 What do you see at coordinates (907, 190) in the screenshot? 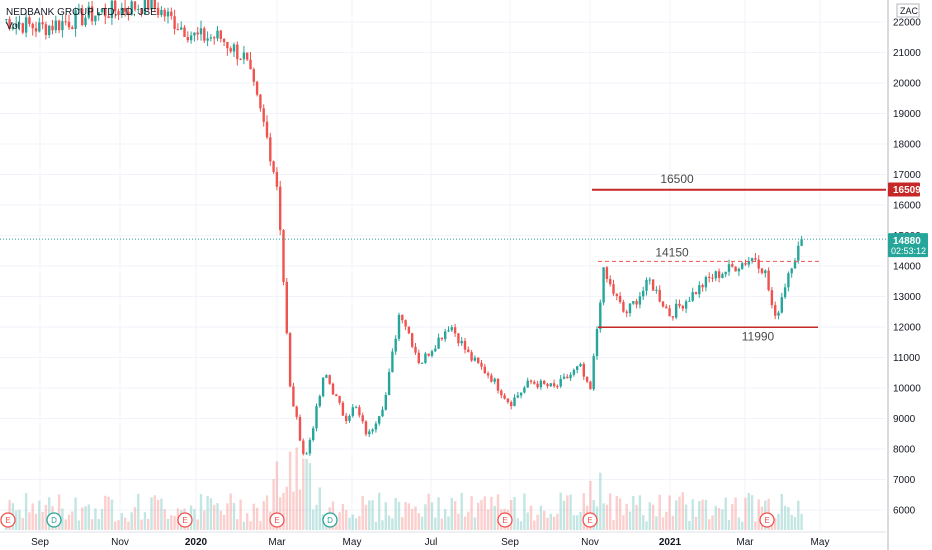
I see `svg-text: 16509` at bounding box center [907, 190].